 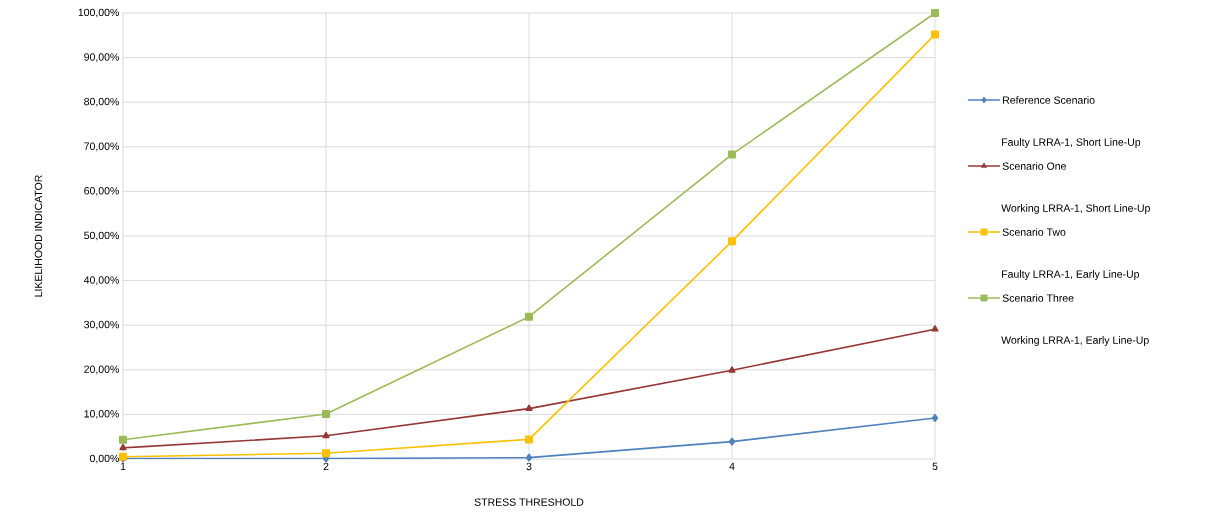 I want to click on x-tick-label: 3, so click(x=529, y=466).